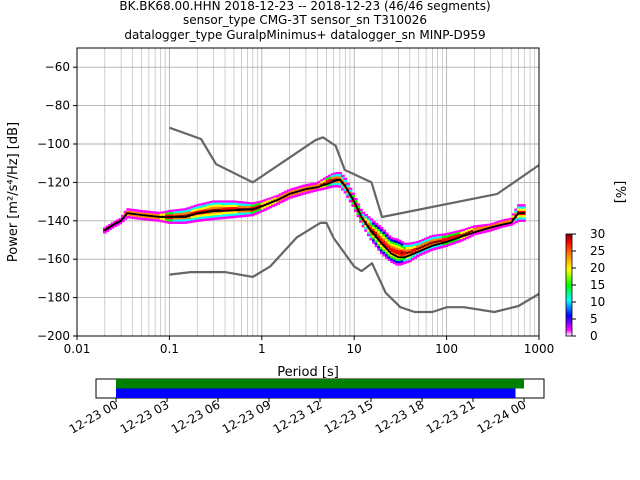 The image size is (640, 480). Describe the element at coordinates (314, 218) in the screenshot. I see `probability-band` at that location.